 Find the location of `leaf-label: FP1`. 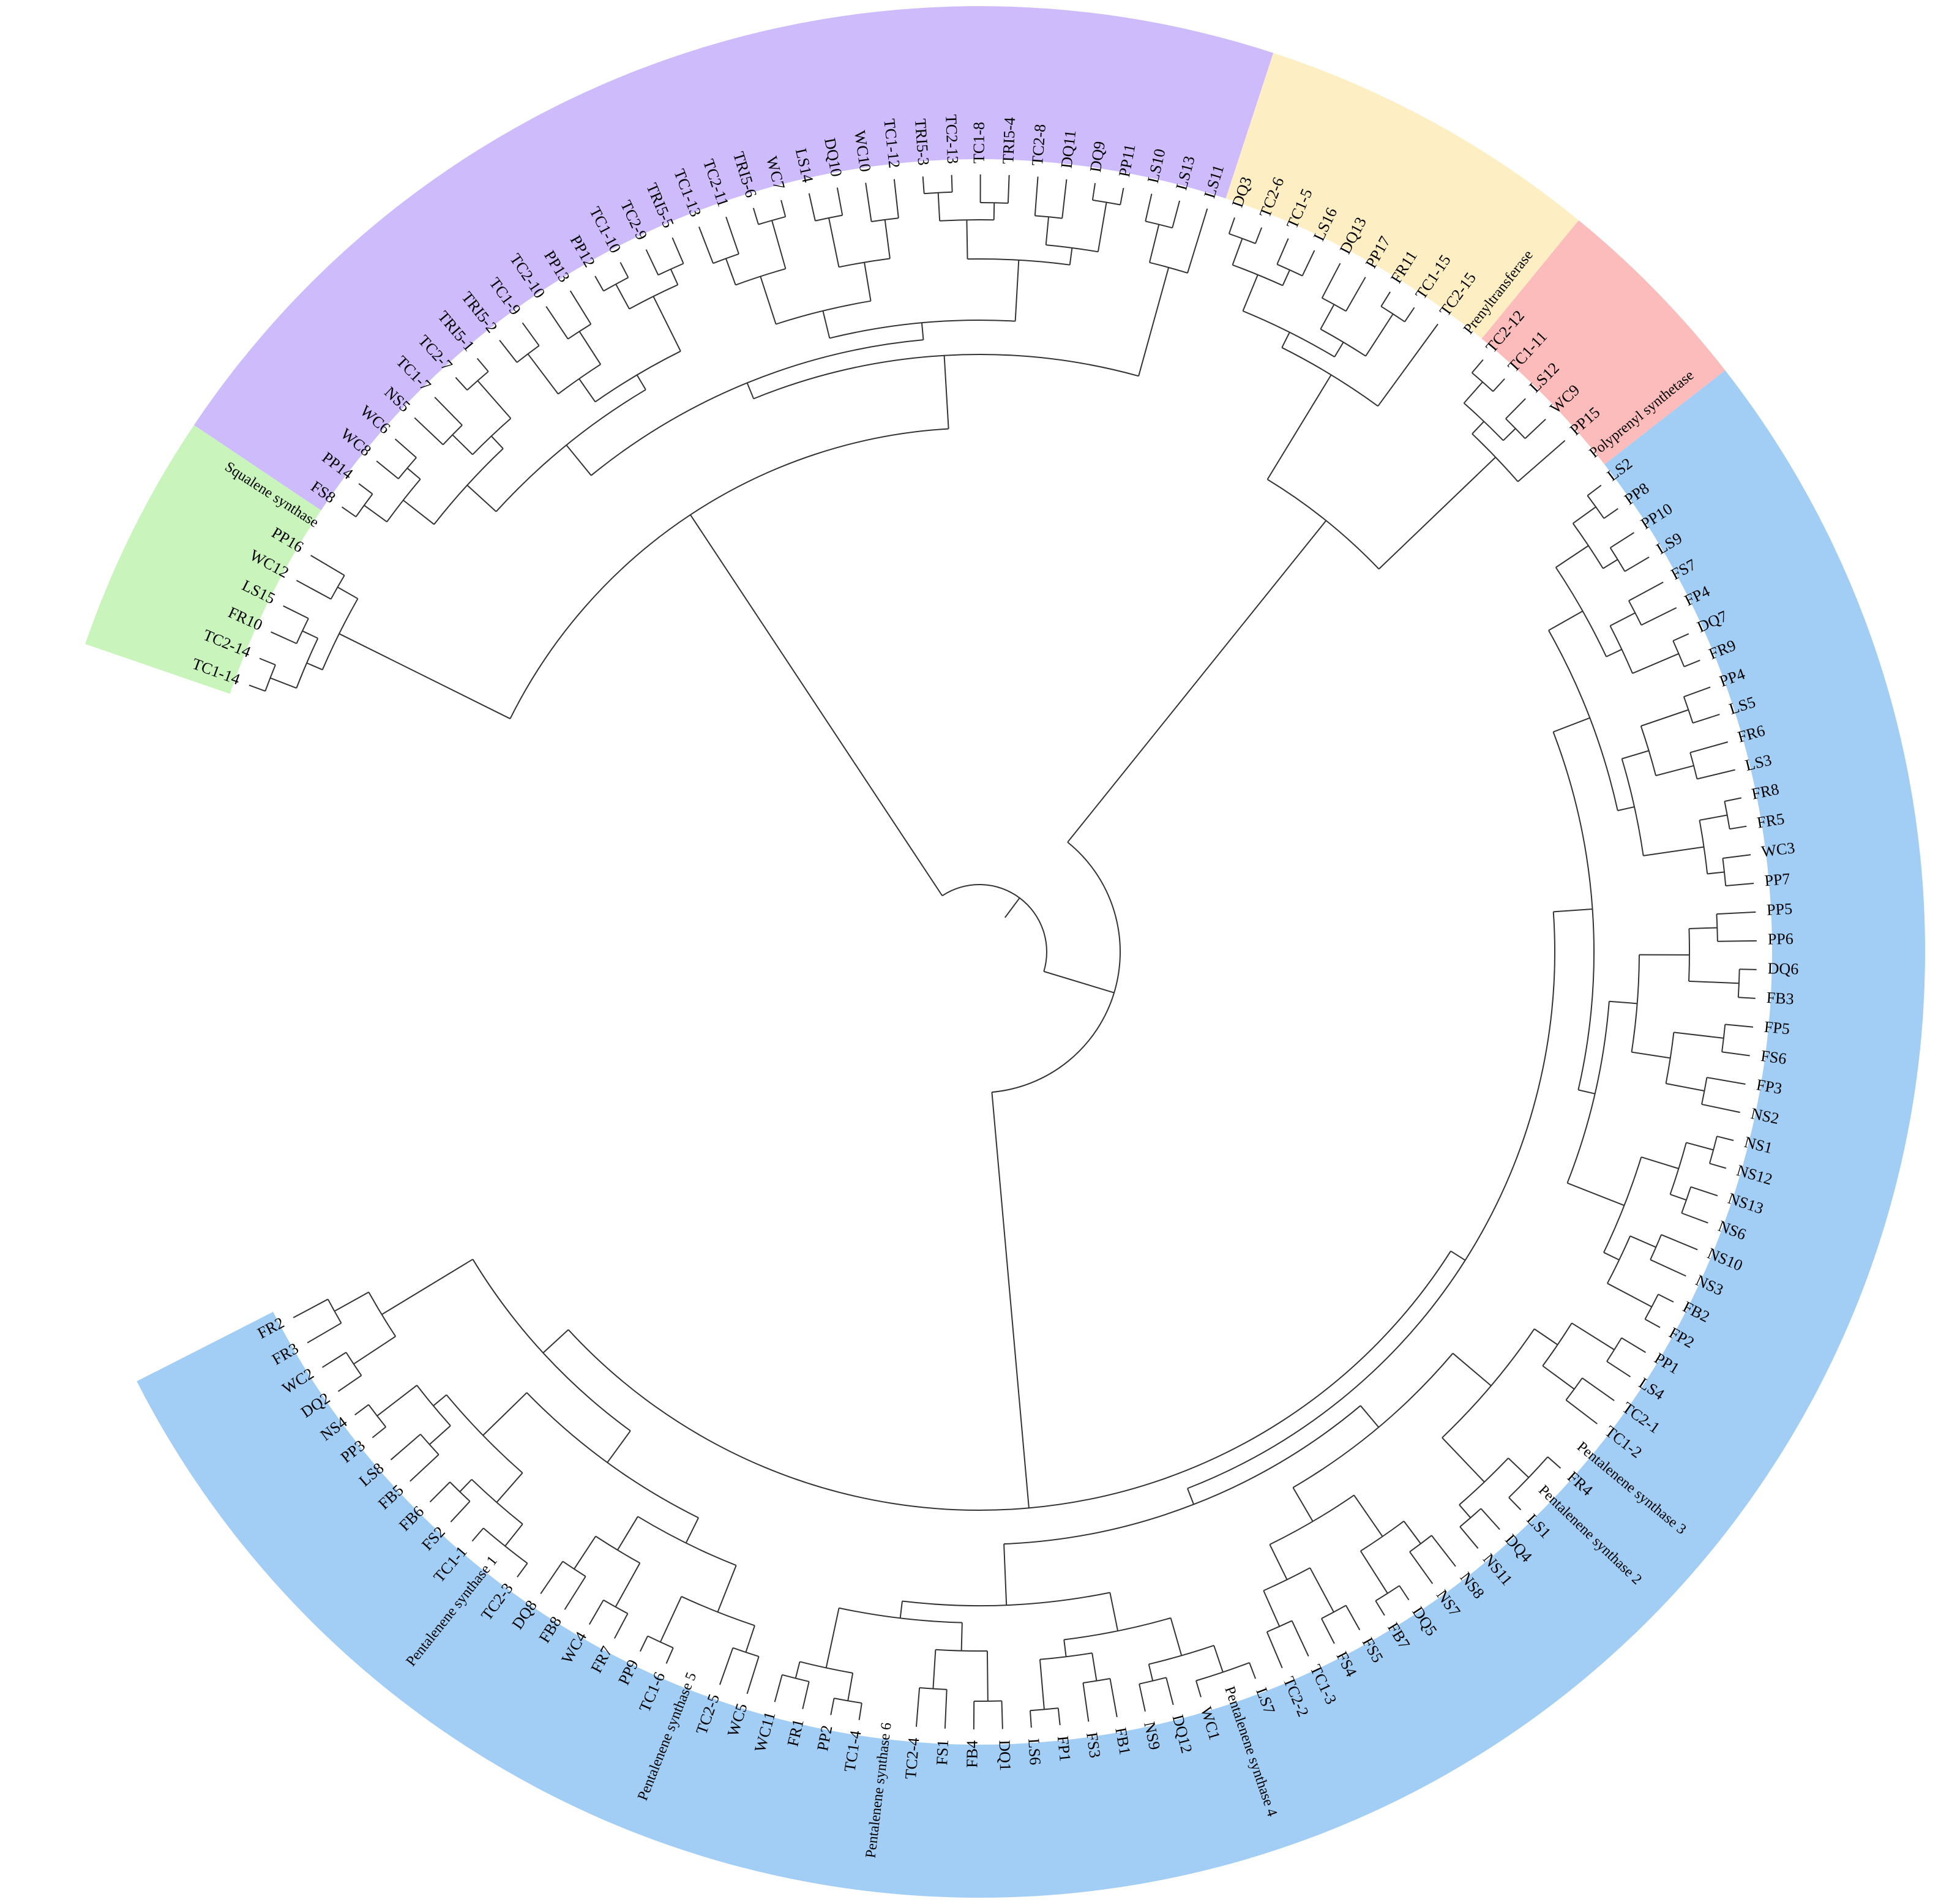

leaf-label: FP1 is located at coordinates (1064, 1748).